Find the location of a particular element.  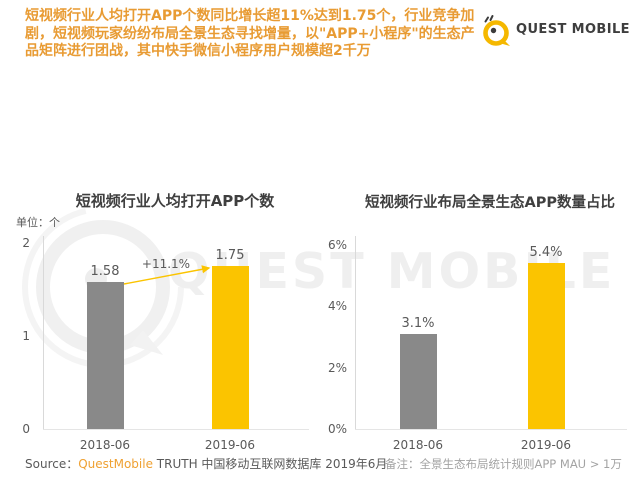

left-chart-title: 短视频行业人均打开APP个数 is located at coordinates (175, 201).